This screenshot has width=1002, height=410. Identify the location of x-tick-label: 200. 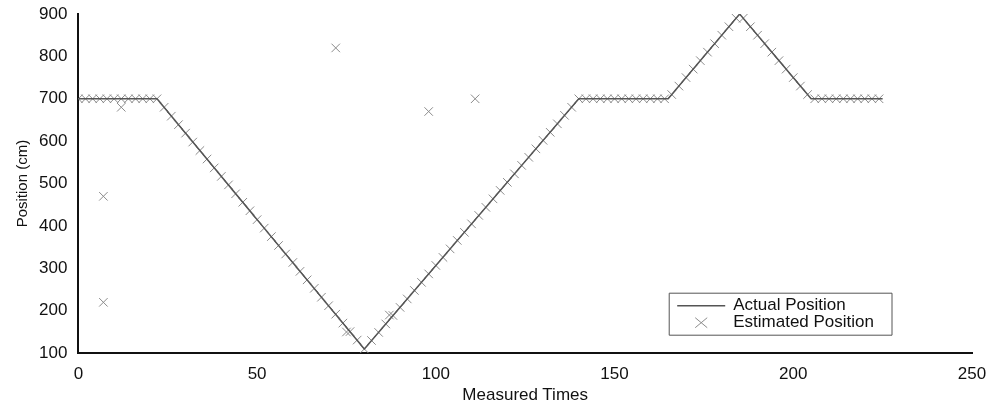
(793, 374).